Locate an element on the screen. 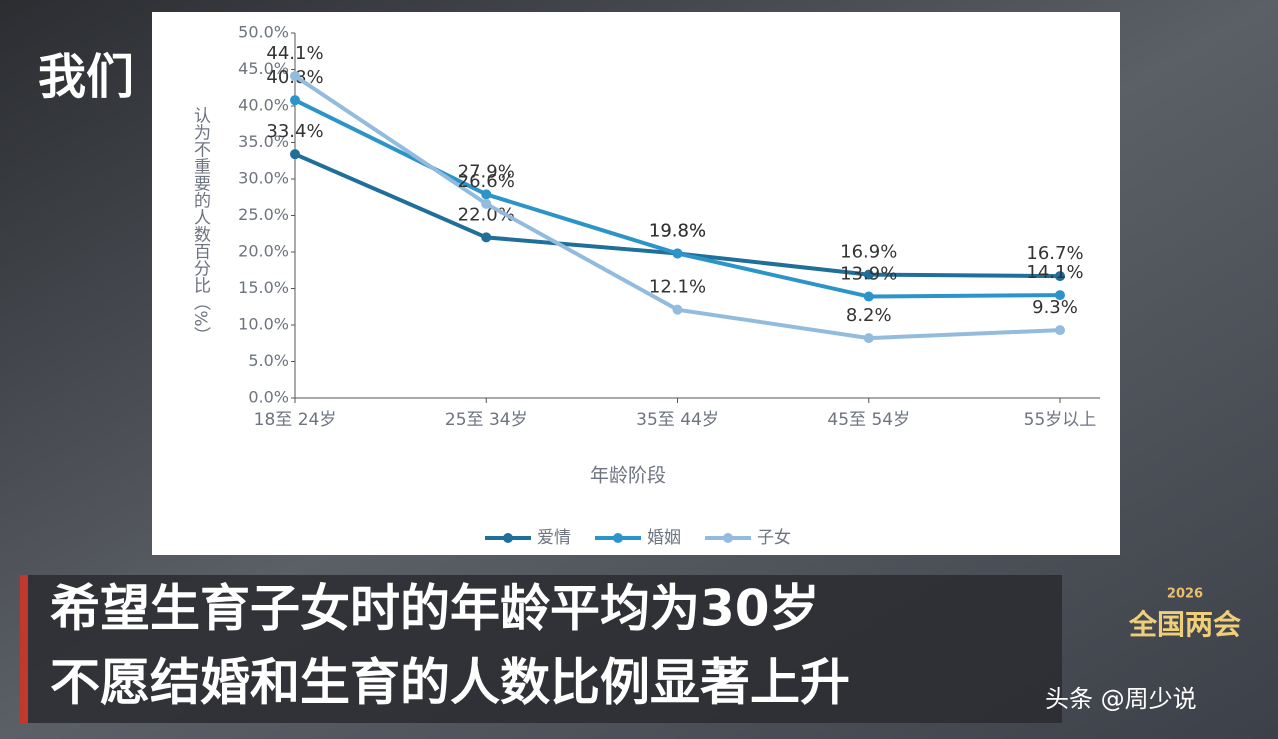 Image resolution: width=1278 pixels, height=739 pixels. value-label: 33.4% is located at coordinates (294, 131).